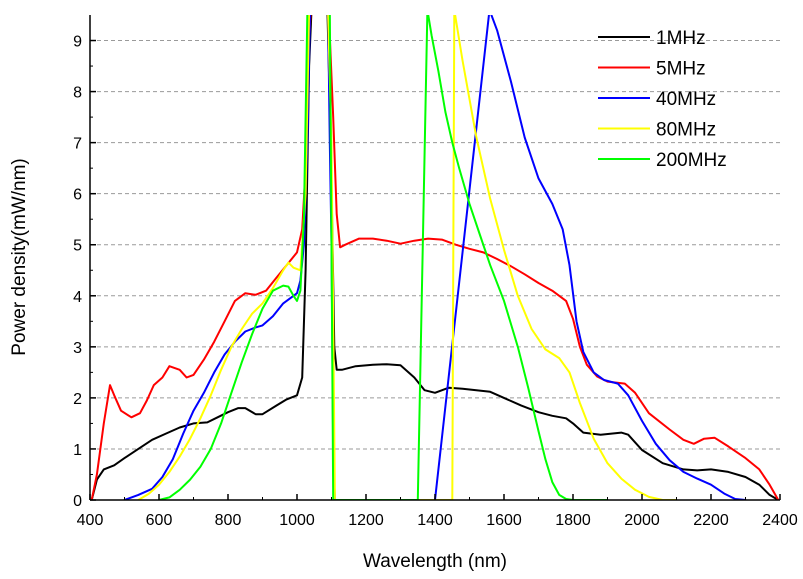 This screenshot has height=579, width=803. Describe the element at coordinates (77, 144) in the screenshot. I see `y-tick-label-7: 7` at that location.